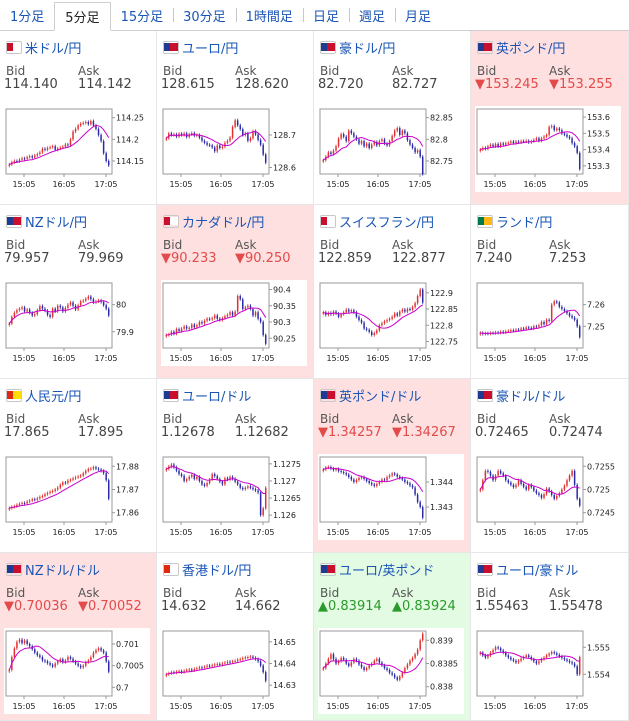 The image size is (629, 721). What do you see at coordinates (200, 47) in the screenshot?
I see `panel-title: ユーロ/円` at bounding box center [200, 47].